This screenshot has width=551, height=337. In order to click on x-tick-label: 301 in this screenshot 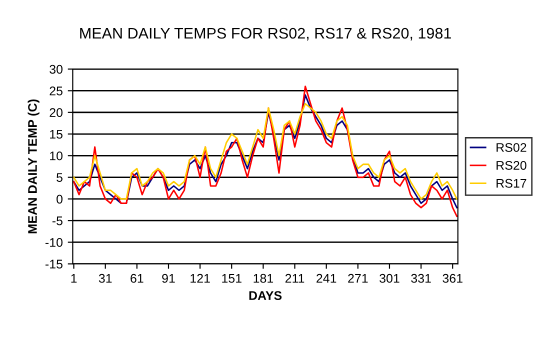, I will do `click(390, 278)`.